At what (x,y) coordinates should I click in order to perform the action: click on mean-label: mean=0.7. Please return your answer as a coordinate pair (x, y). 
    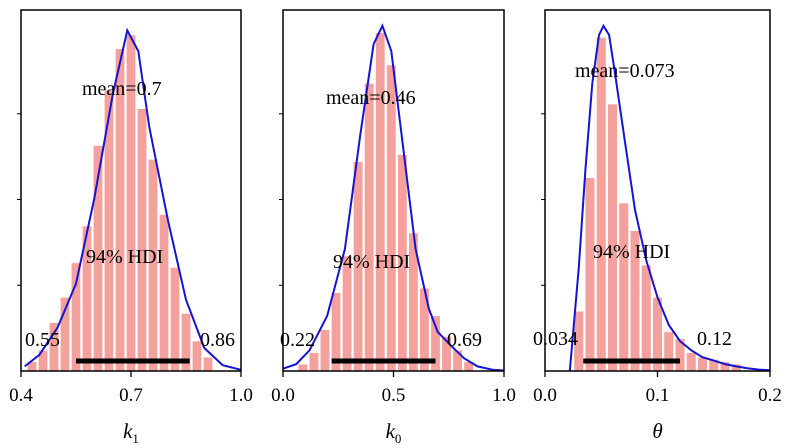
    Looking at the image, I should click on (122, 89).